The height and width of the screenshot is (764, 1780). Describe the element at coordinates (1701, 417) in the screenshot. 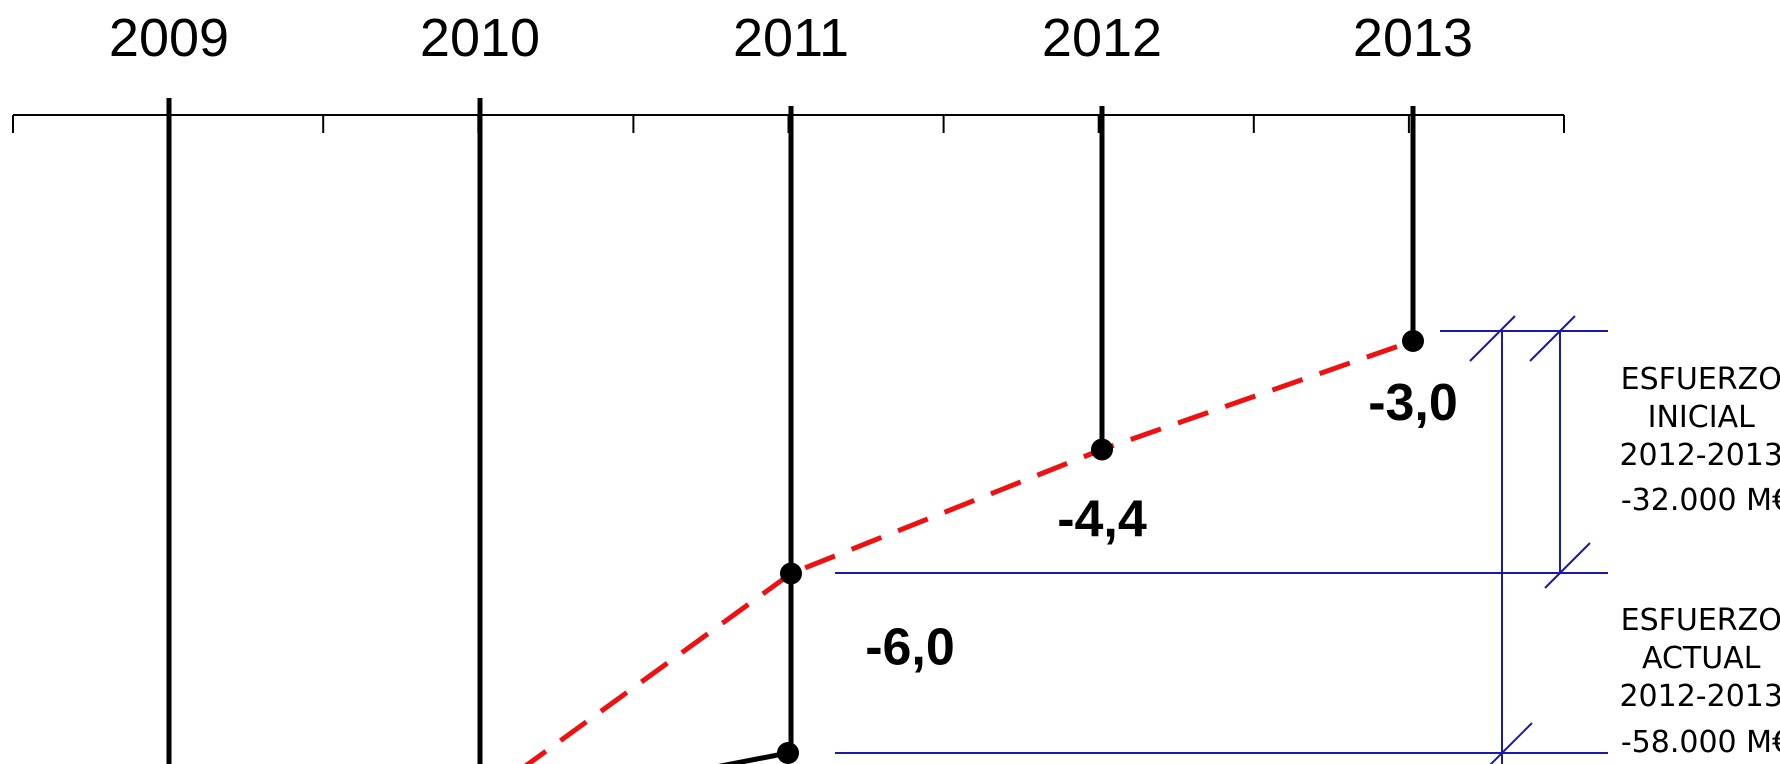

I see `effort-inicial-line: INICIAL` at that location.